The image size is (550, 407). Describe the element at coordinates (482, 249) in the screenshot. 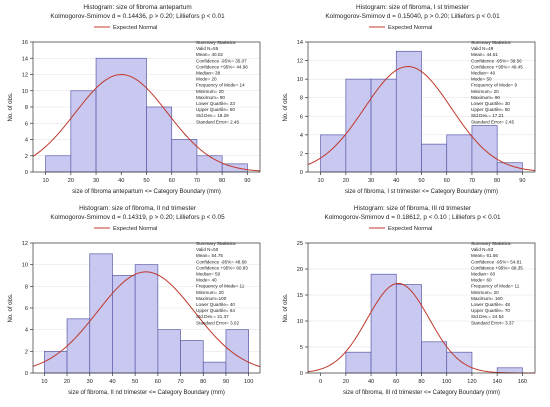

I see `summary-statistic: Valid N=53` at that location.